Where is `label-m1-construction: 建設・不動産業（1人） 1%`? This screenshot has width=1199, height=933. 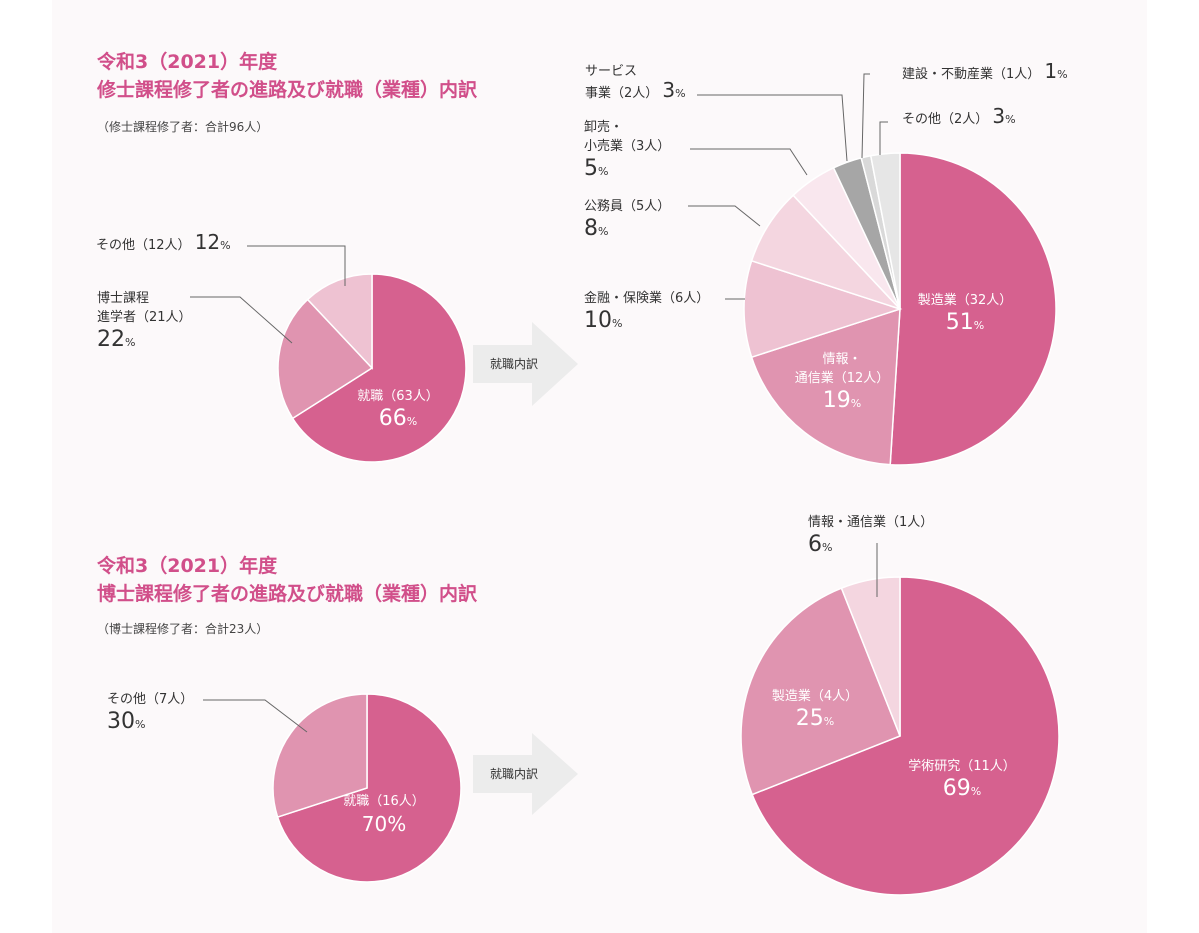
label-m1-construction: 建設・不動産業（1人） 1% is located at coordinates (985, 71).